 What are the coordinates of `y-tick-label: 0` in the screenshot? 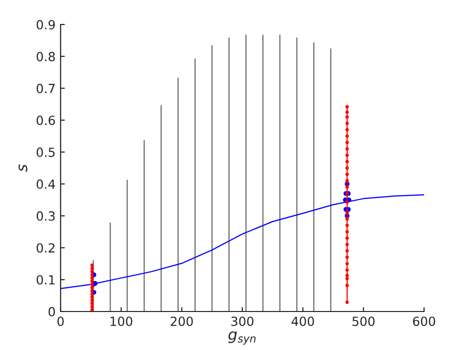 It's located at (51, 311).